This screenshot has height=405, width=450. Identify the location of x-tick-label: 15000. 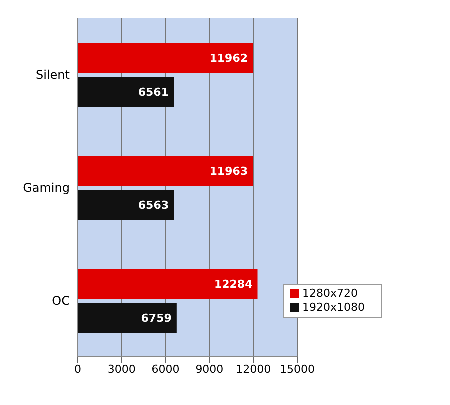
(297, 369).